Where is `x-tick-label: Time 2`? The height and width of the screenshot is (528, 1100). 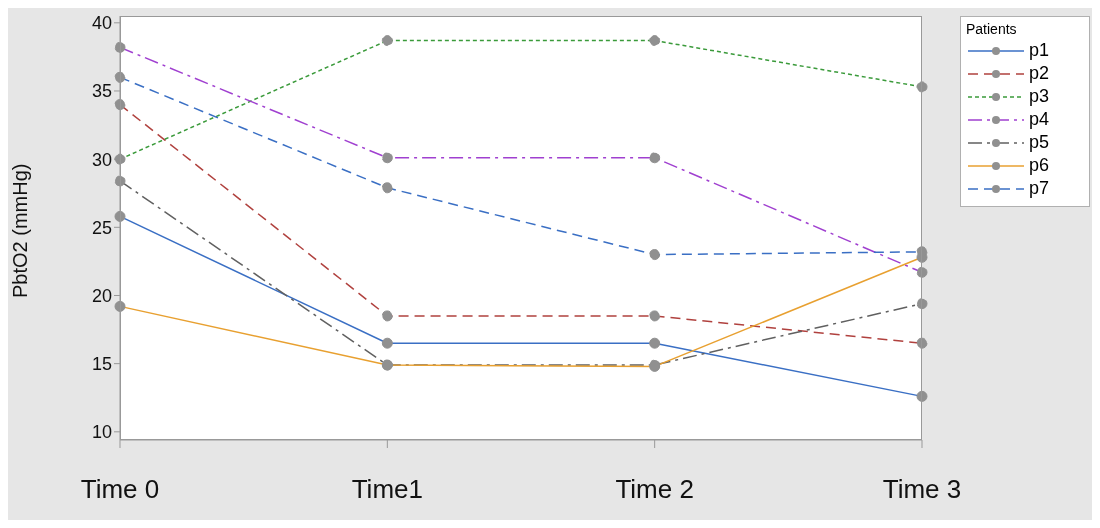 x-tick-label: Time 2 is located at coordinates (654, 489).